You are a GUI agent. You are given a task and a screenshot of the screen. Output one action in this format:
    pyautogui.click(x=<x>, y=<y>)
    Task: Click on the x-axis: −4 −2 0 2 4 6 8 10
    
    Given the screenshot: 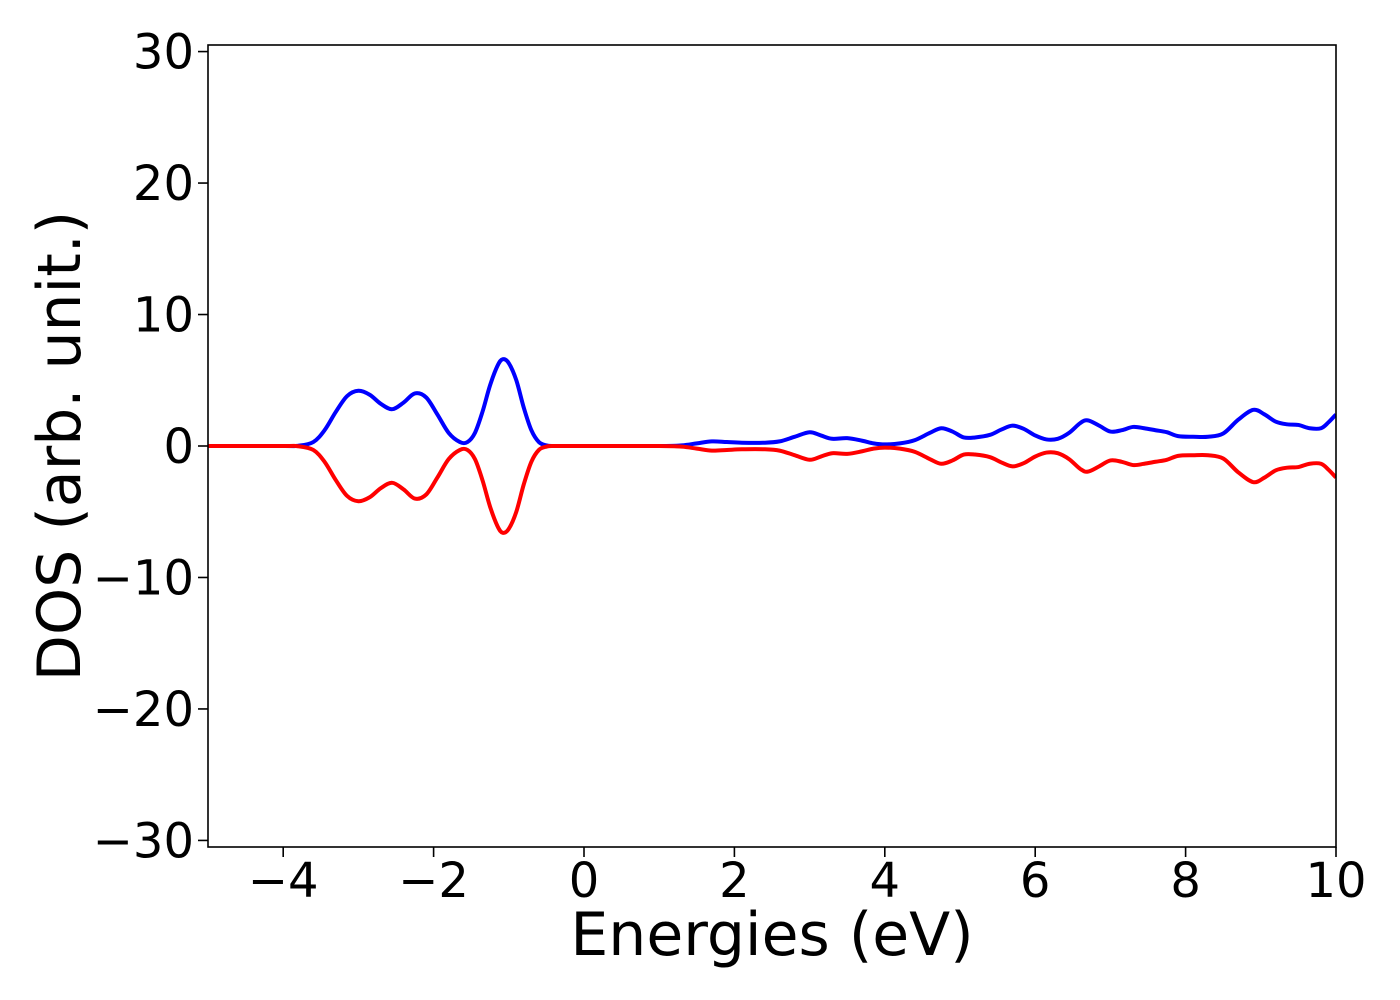 What is the action you would take?
    pyautogui.click(x=807, y=878)
    